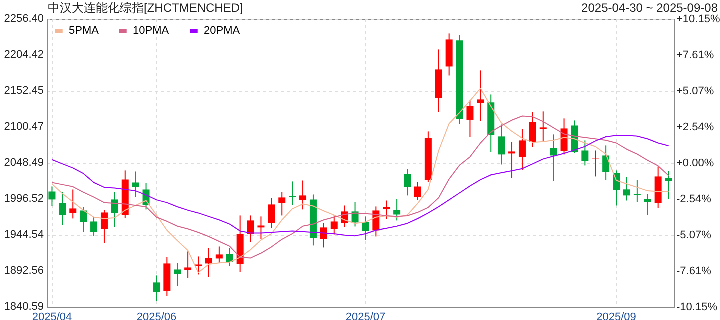  I want to click on y2-tick-label: +7.61%, so click(695, 56).